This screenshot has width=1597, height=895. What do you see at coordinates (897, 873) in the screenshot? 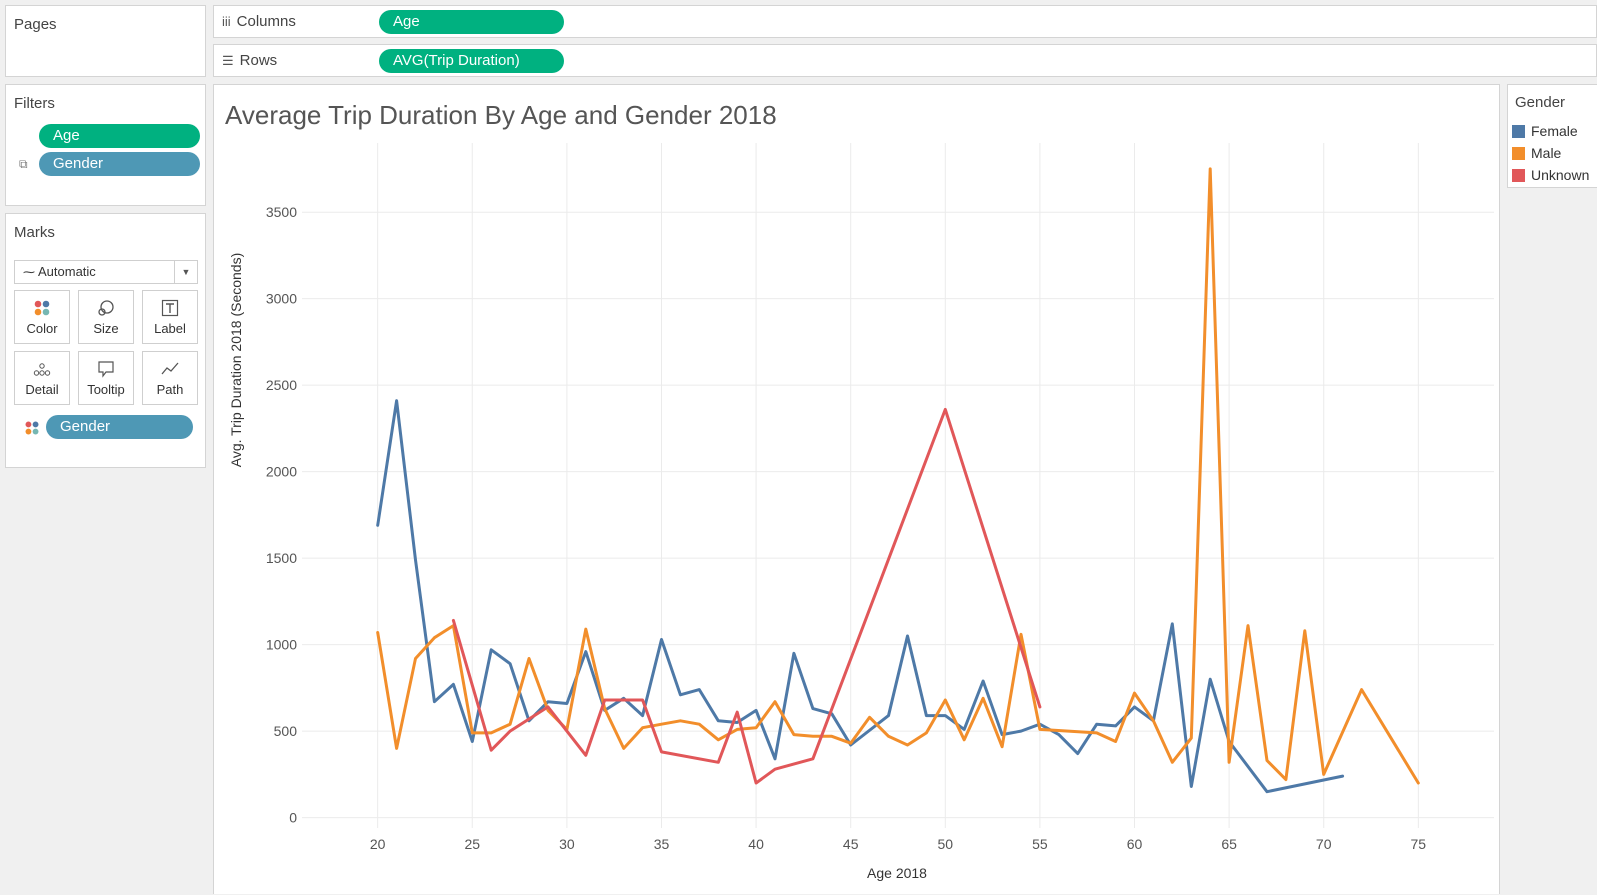
I see `x-axis-label: Age 2018` at bounding box center [897, 873].